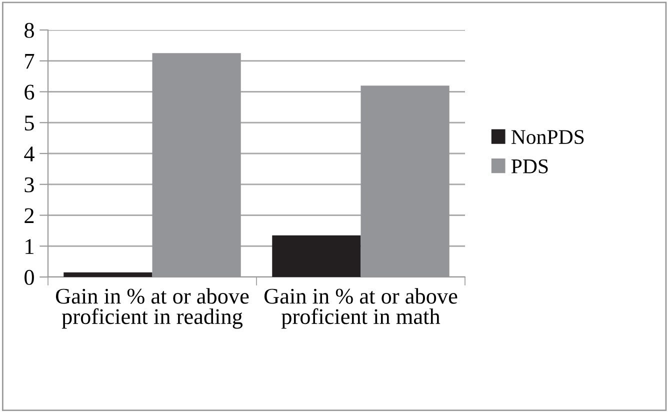 The image size is (670, 412). I want to click on y-tick-label: 0, so click(29, 277).